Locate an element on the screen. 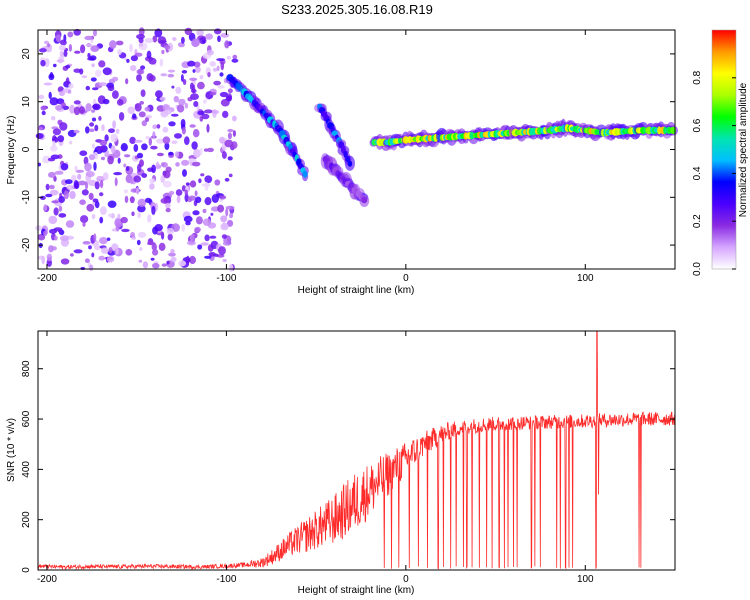 The width and height of the screenshot is (750, 600). x-tick-label: -100 is located at coordinates (226, 278).